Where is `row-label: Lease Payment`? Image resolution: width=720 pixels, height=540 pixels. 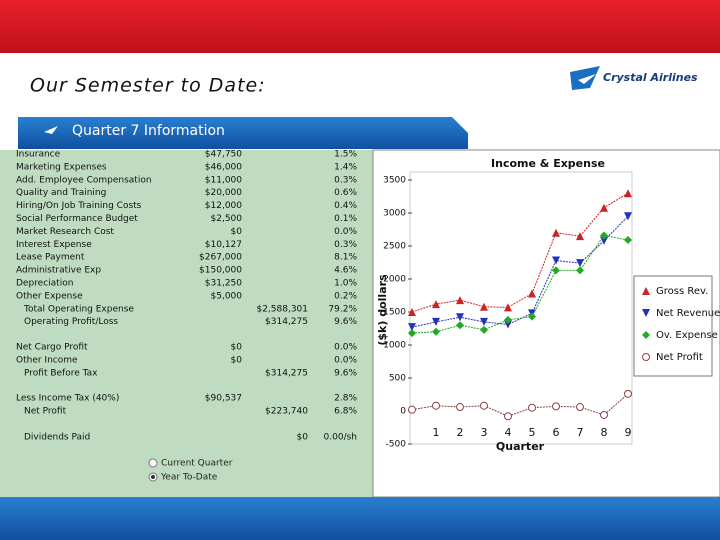
row-label: Lease Payment is located at coordinates (50, 258).